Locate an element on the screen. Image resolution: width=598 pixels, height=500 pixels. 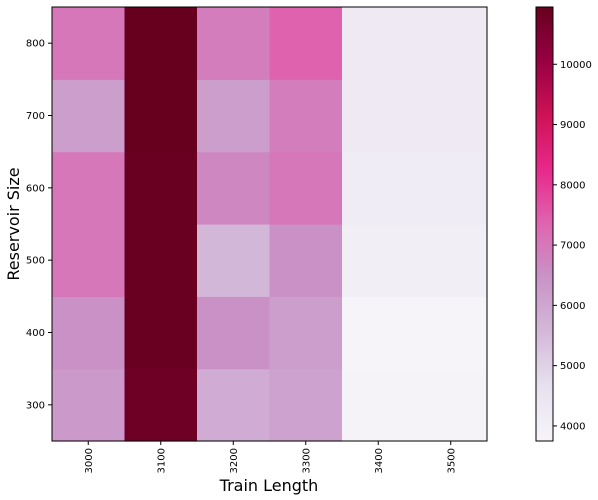
x-tick-label: 3100 is located at coordinates (161, 460).